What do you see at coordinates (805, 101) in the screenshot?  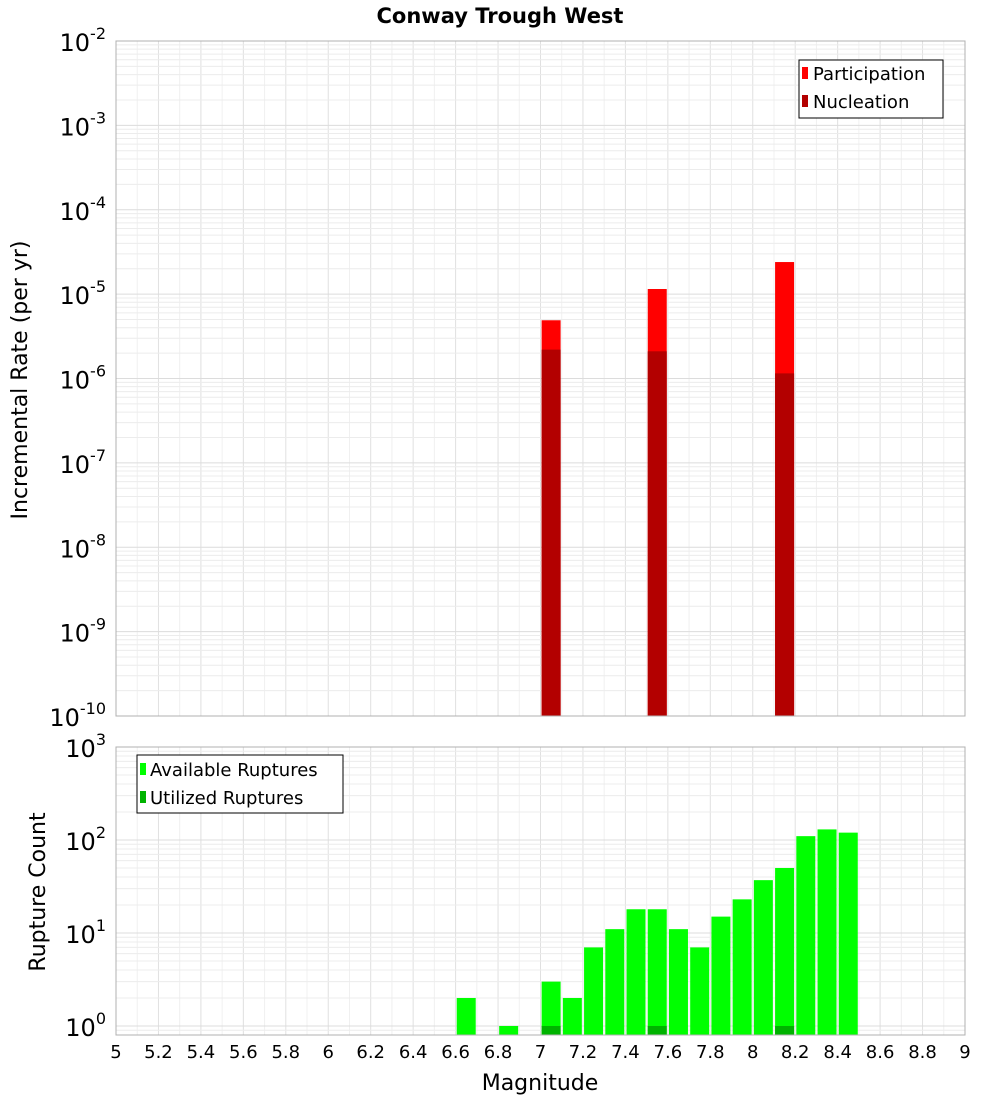 I see `legend-swatch-nucleation` at bounding box center [805, 101].